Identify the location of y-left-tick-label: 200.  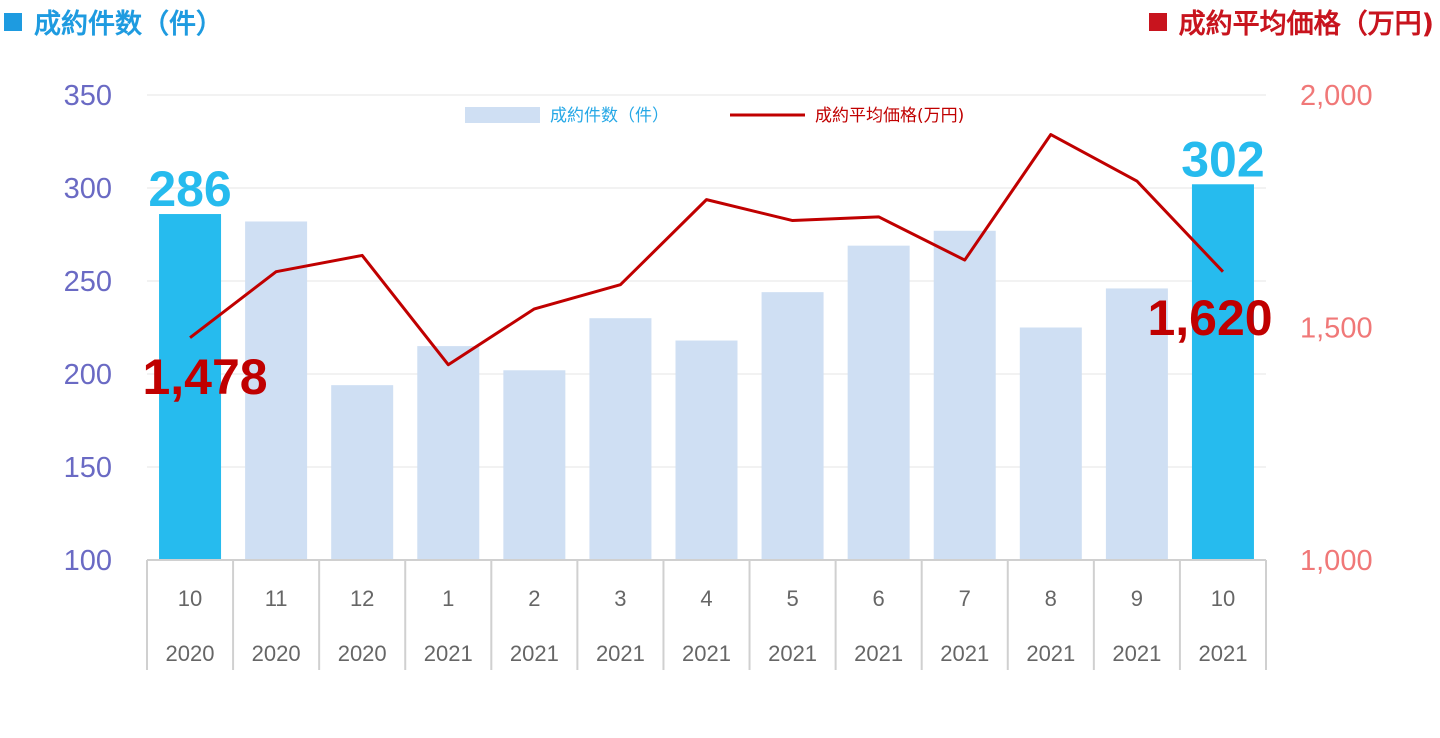
(88, 375).